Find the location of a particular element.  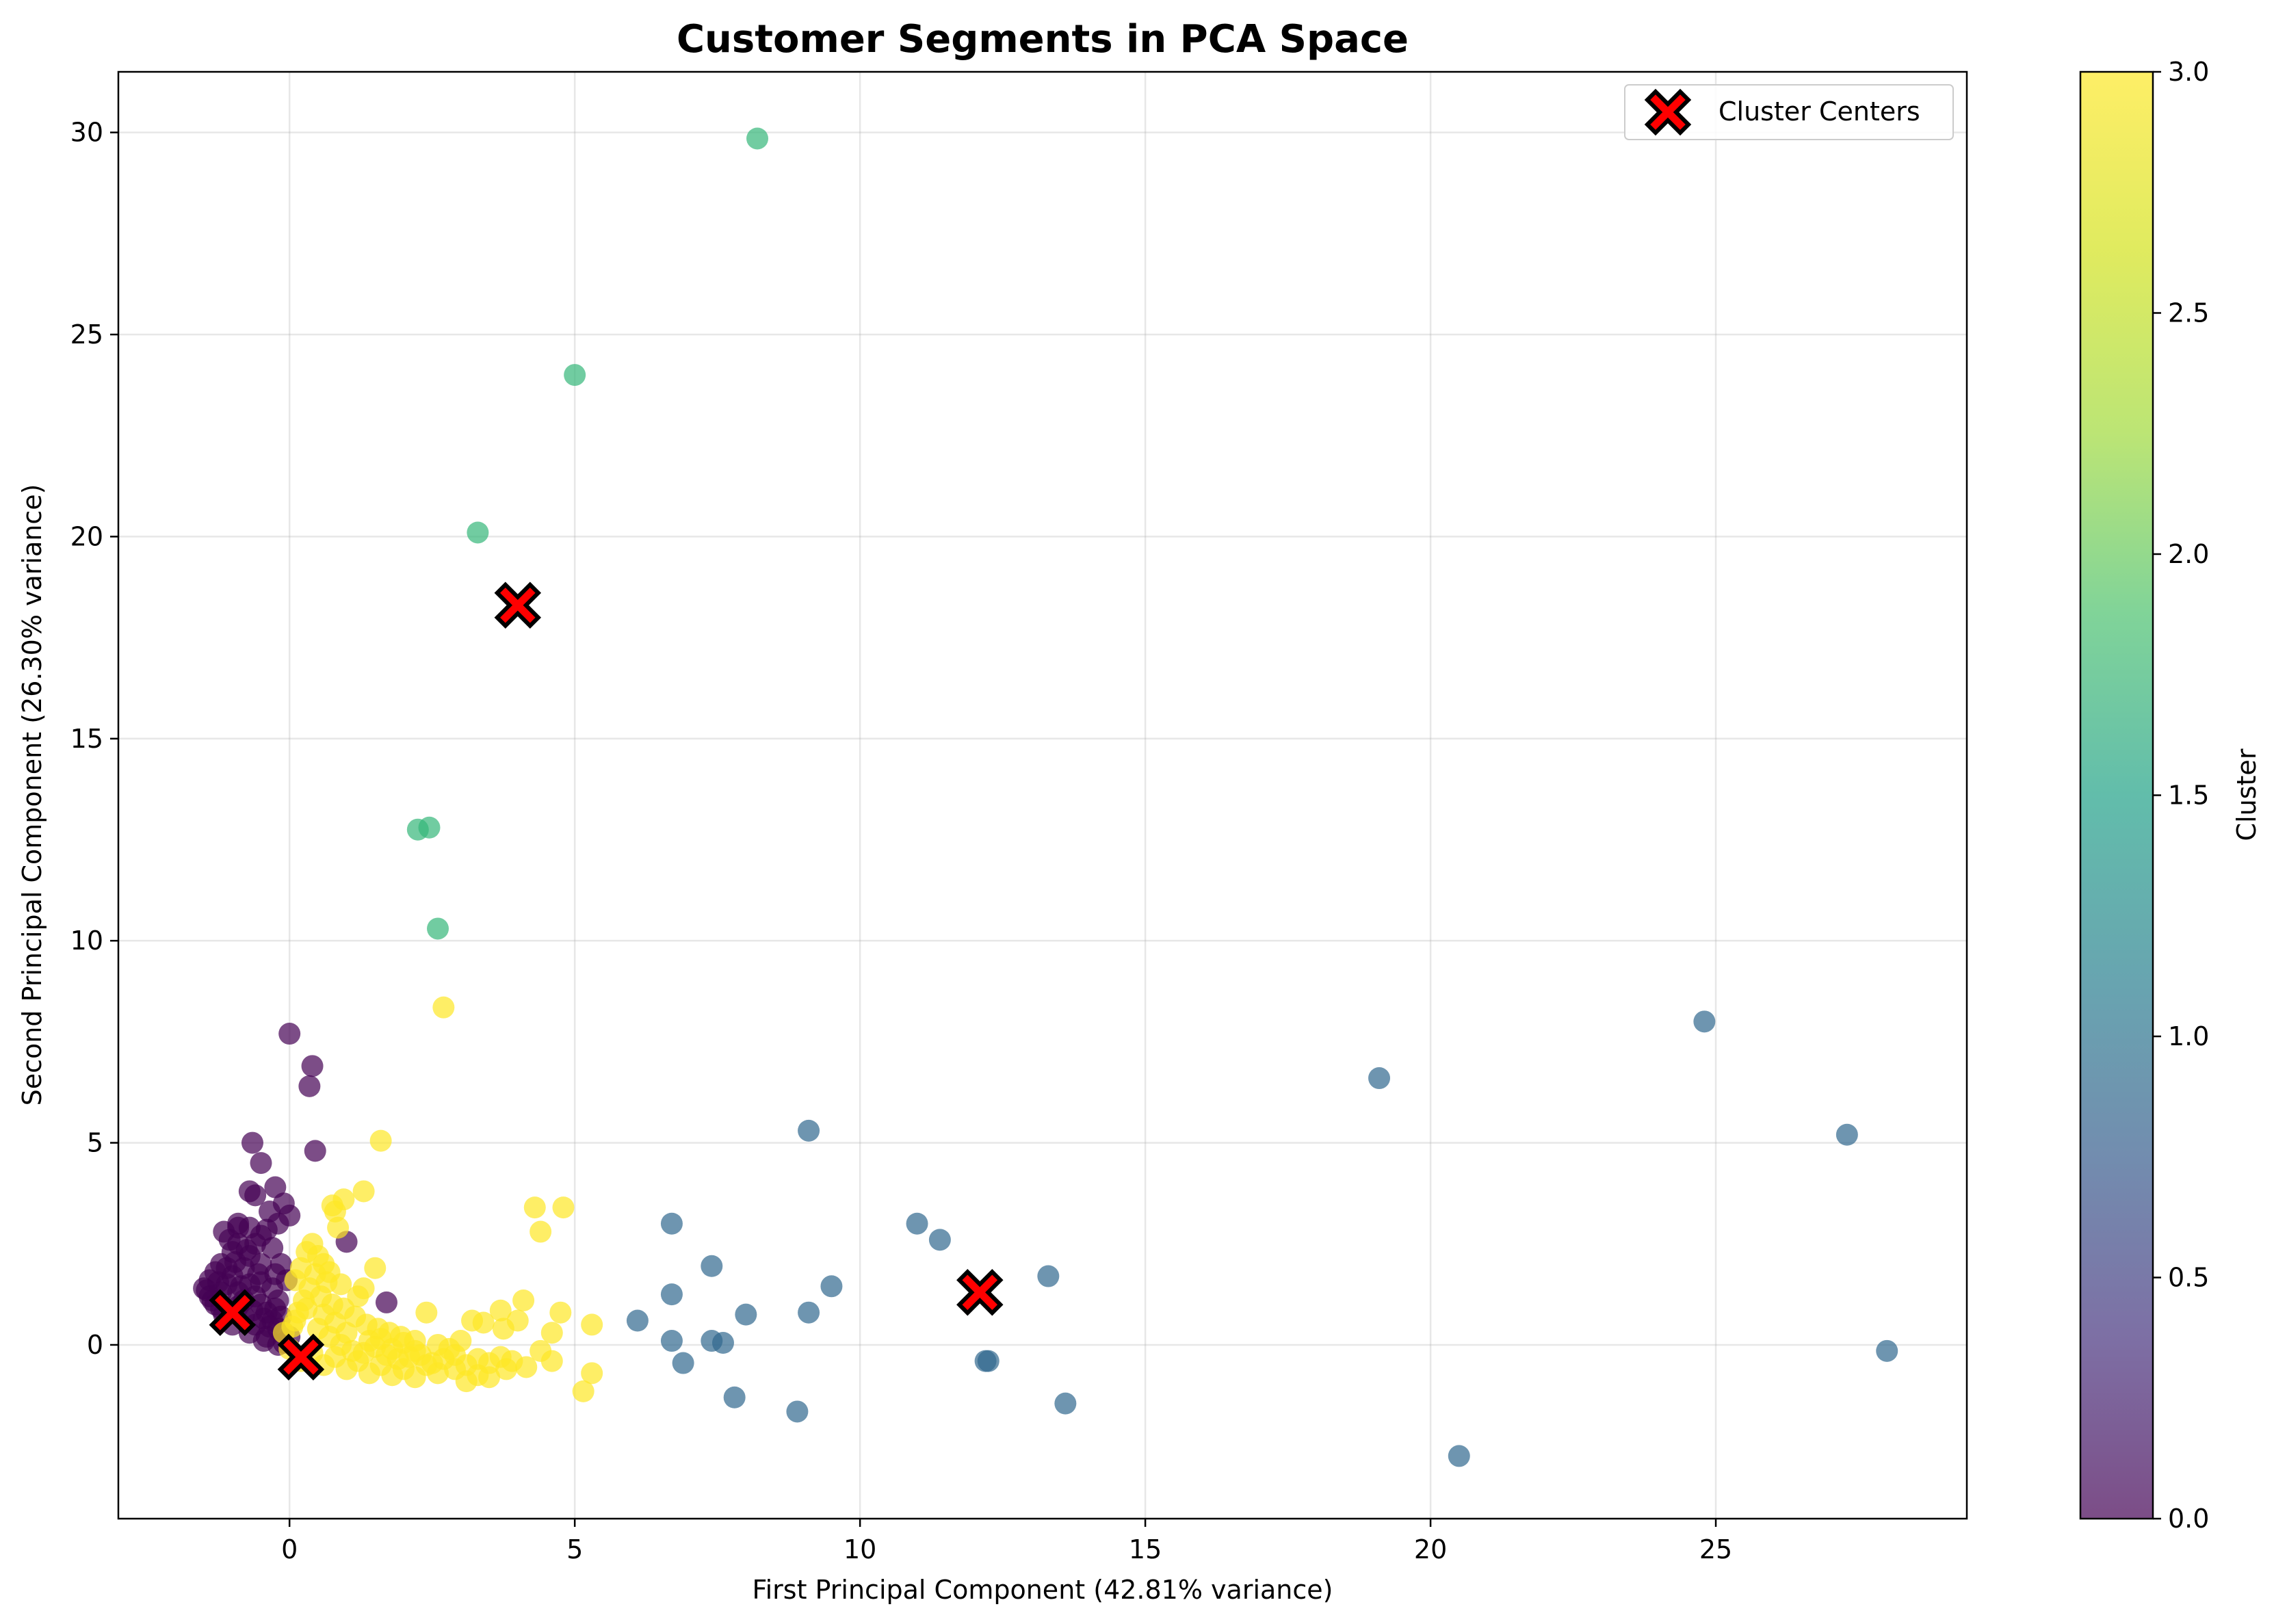

x-tick-label: 15 is located at coordinates (1145, 1549).